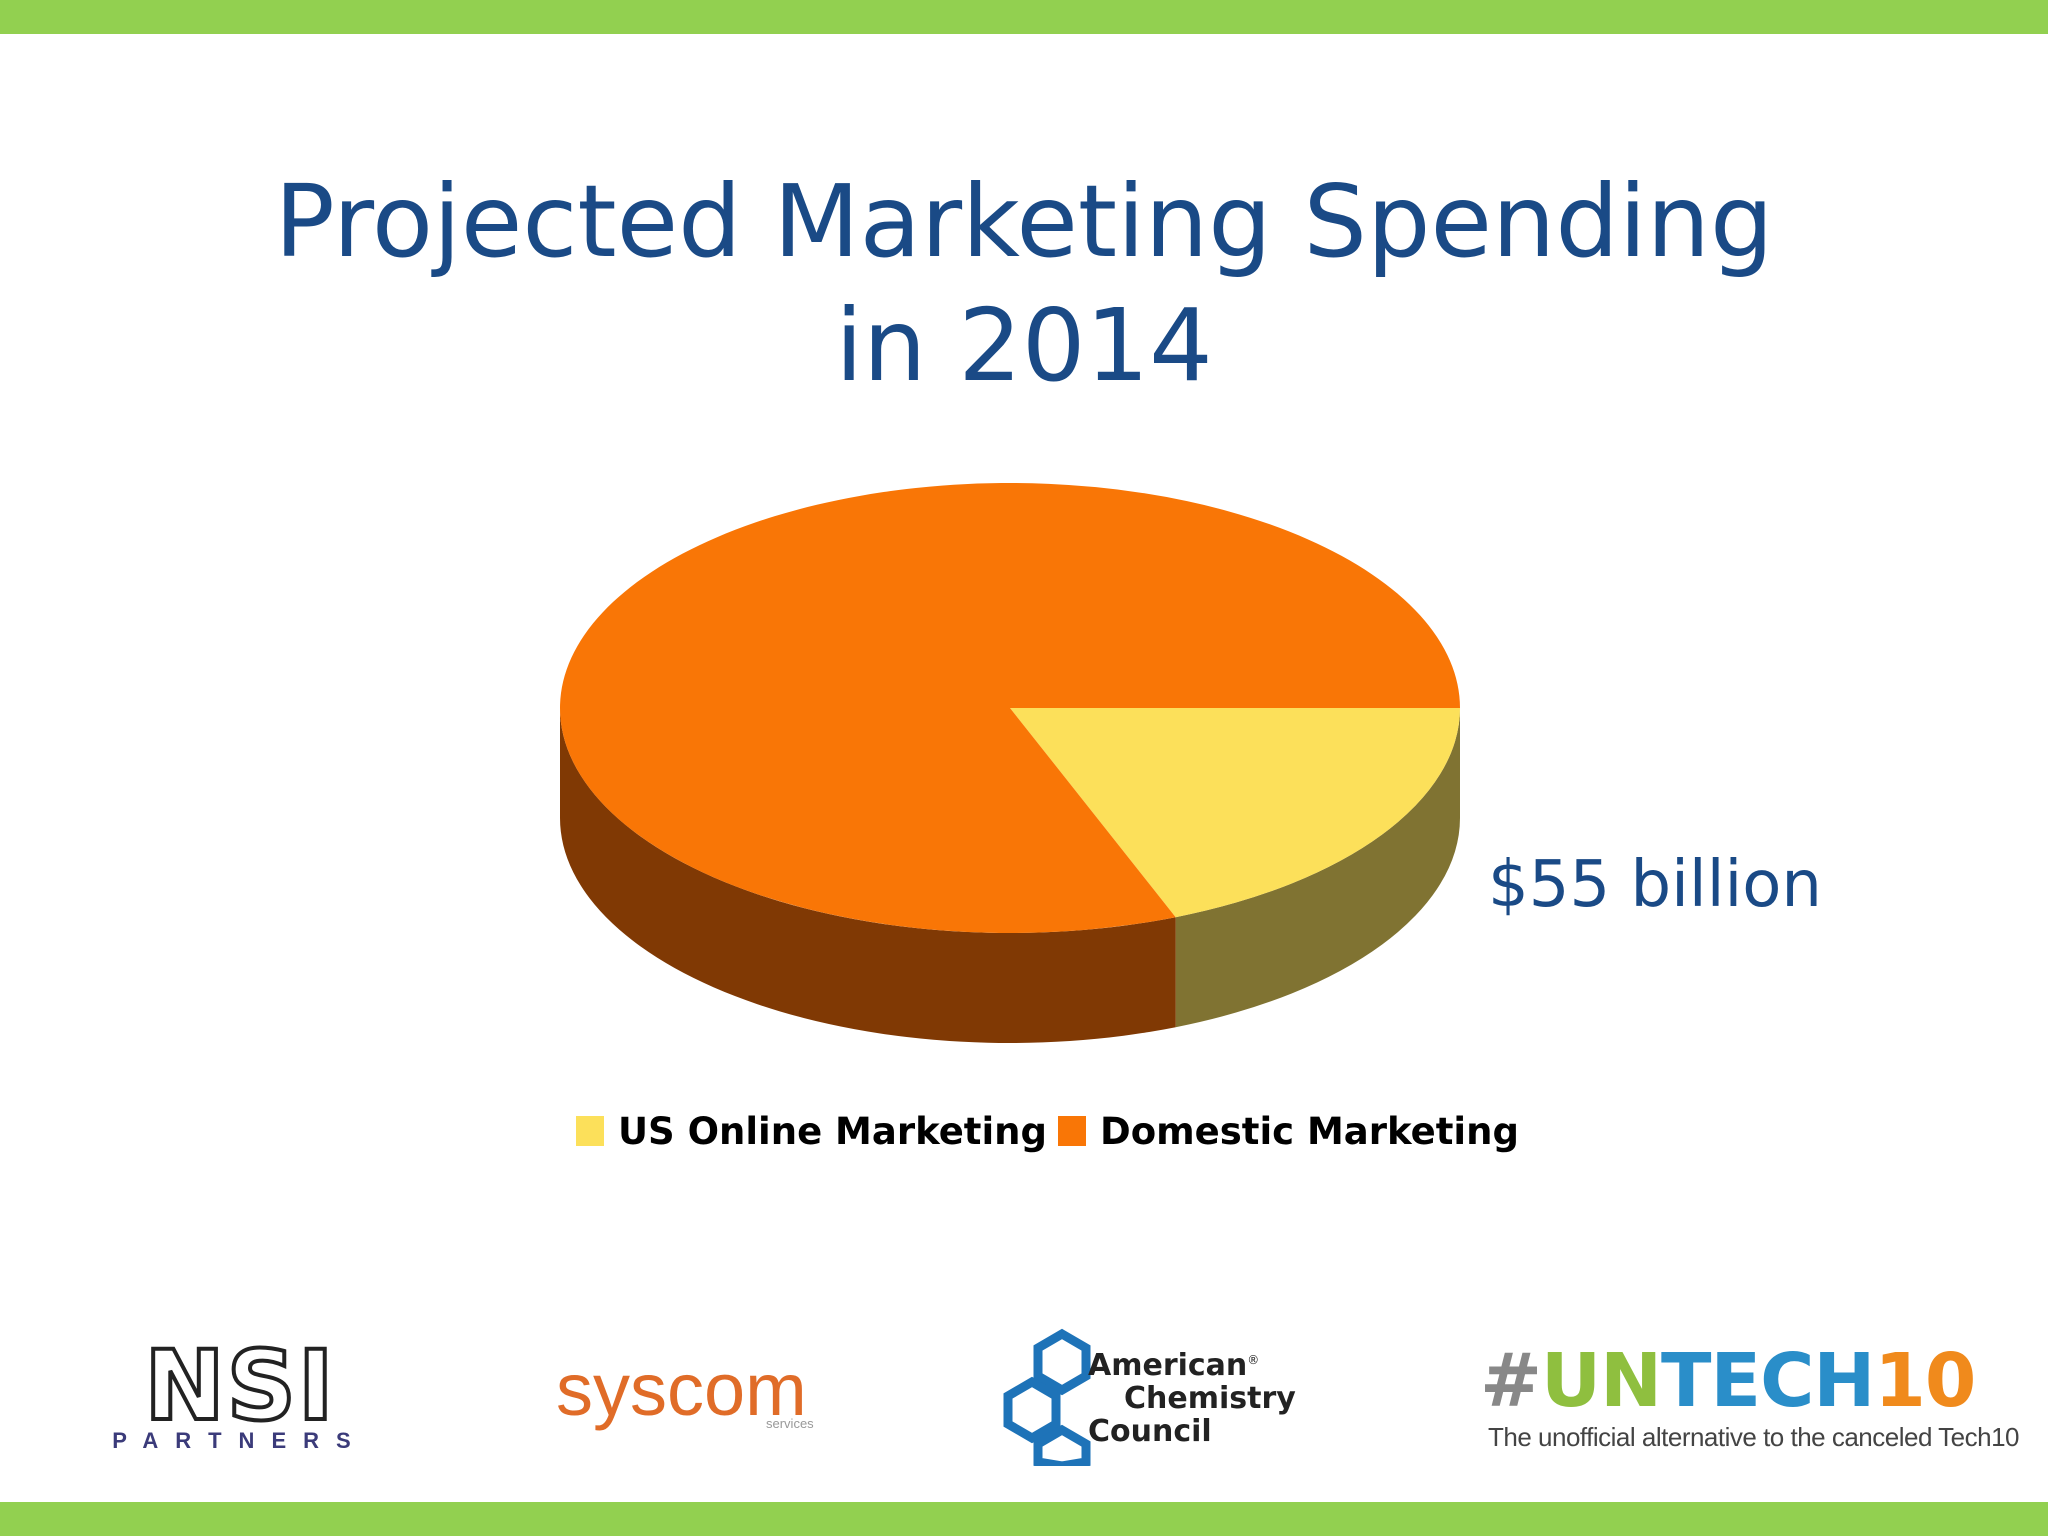 Image resolution: width=2048 pixels, height=1536 pixels. Describe the element at coordinates (1768, 1381) in the screenshot. I see `untech-tech: TECH` at that location.